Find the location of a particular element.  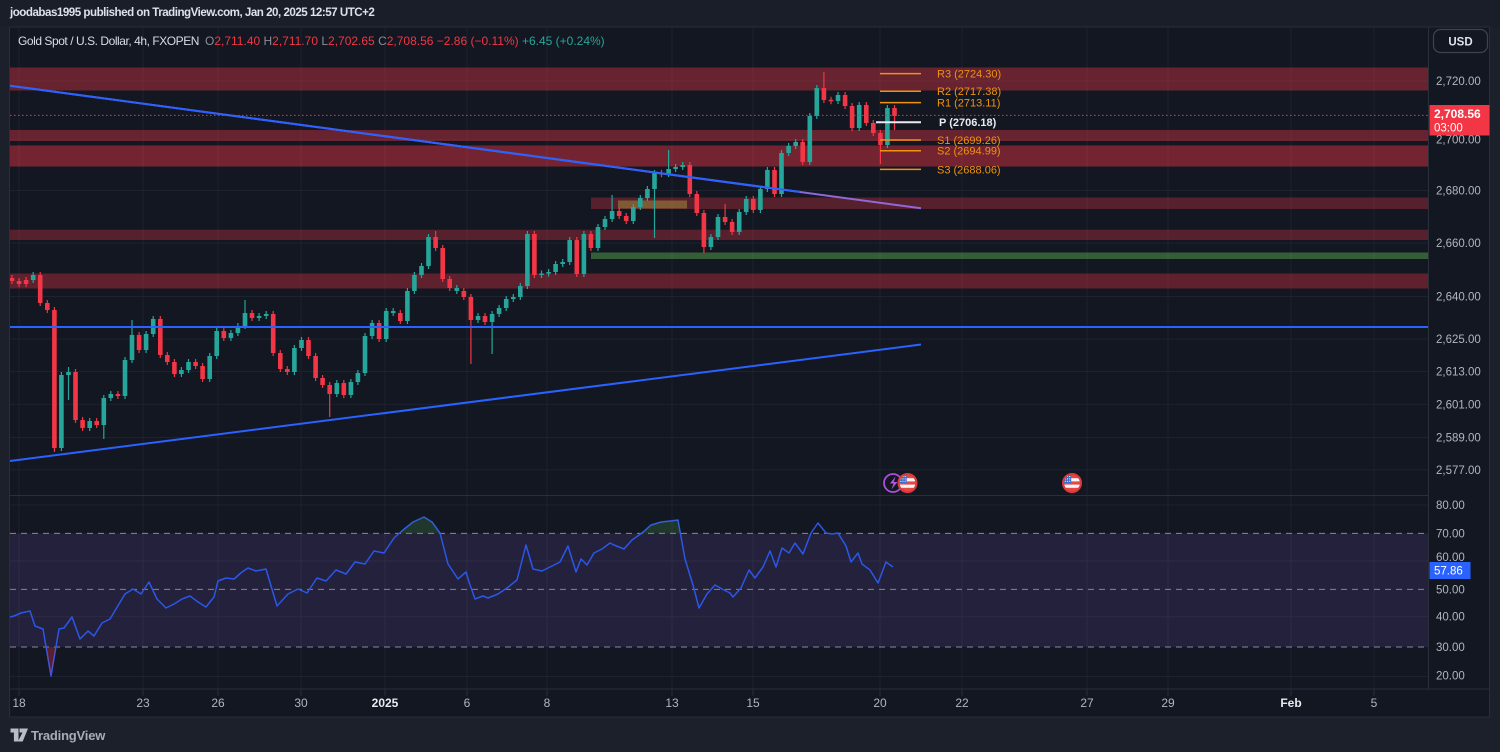

svg-text: USD is located at coordinates (1460, 43).